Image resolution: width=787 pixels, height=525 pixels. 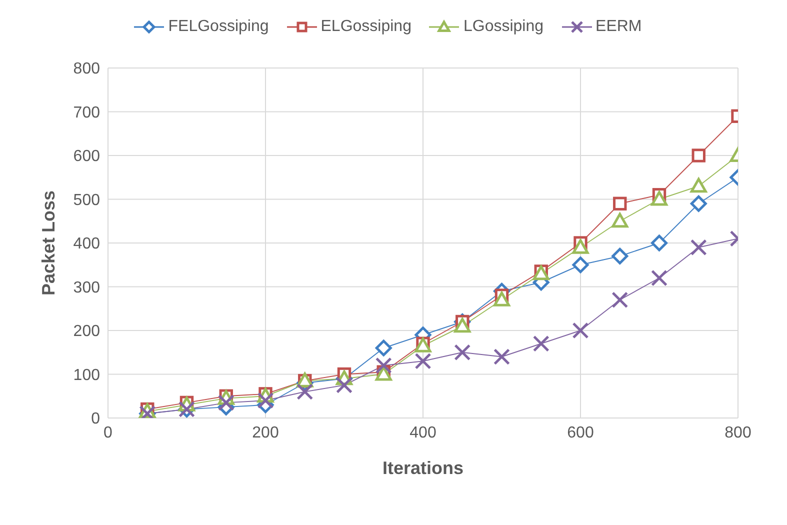 I want to click on x-axis-title: Iterations, so click(x=423, y=468).